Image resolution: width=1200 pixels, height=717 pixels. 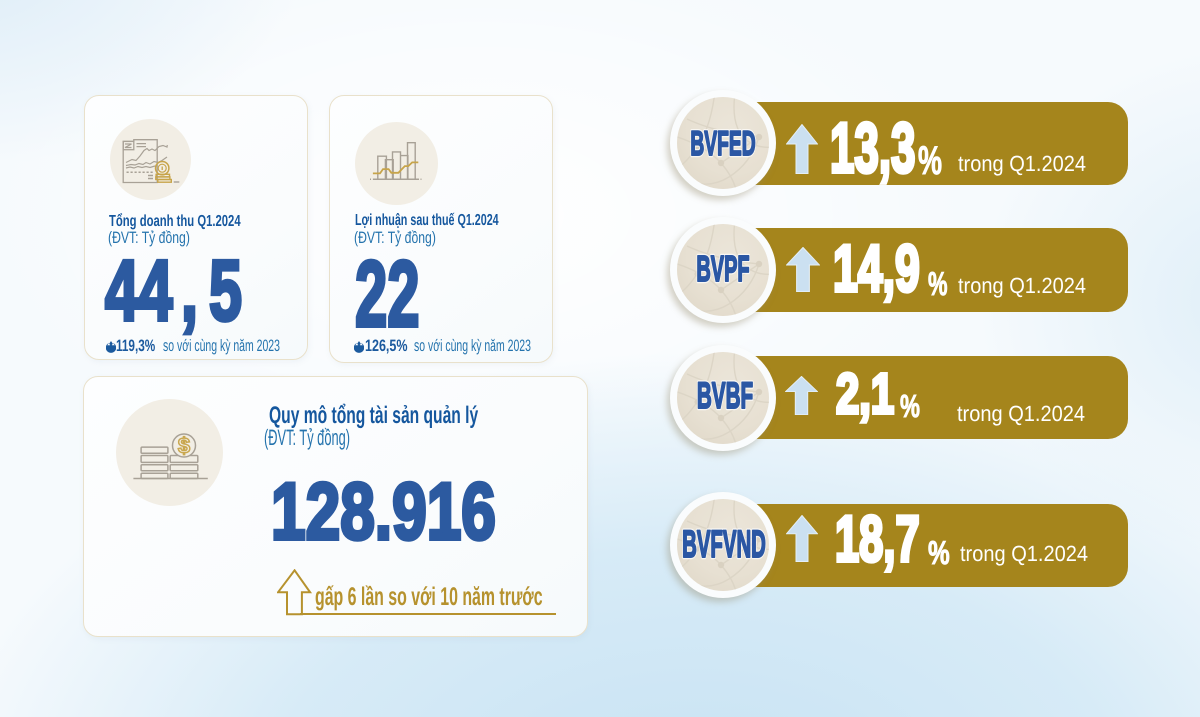 What do you see at coordinates (723, 144) in the screenshot?
I see `svg-text: BVFED` at bounding box center [723, 144].